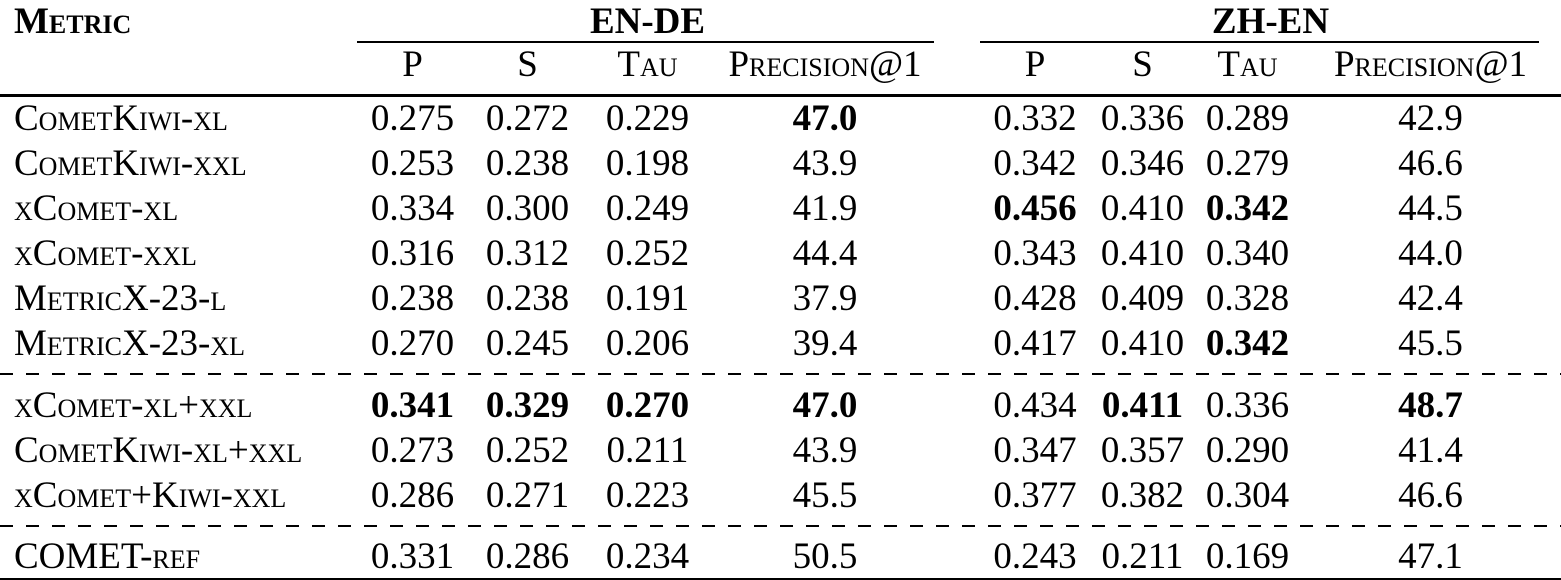 This screenshot has width=1561, height=580. I want to click on value-cell: 0.328, so click(1247, 298).